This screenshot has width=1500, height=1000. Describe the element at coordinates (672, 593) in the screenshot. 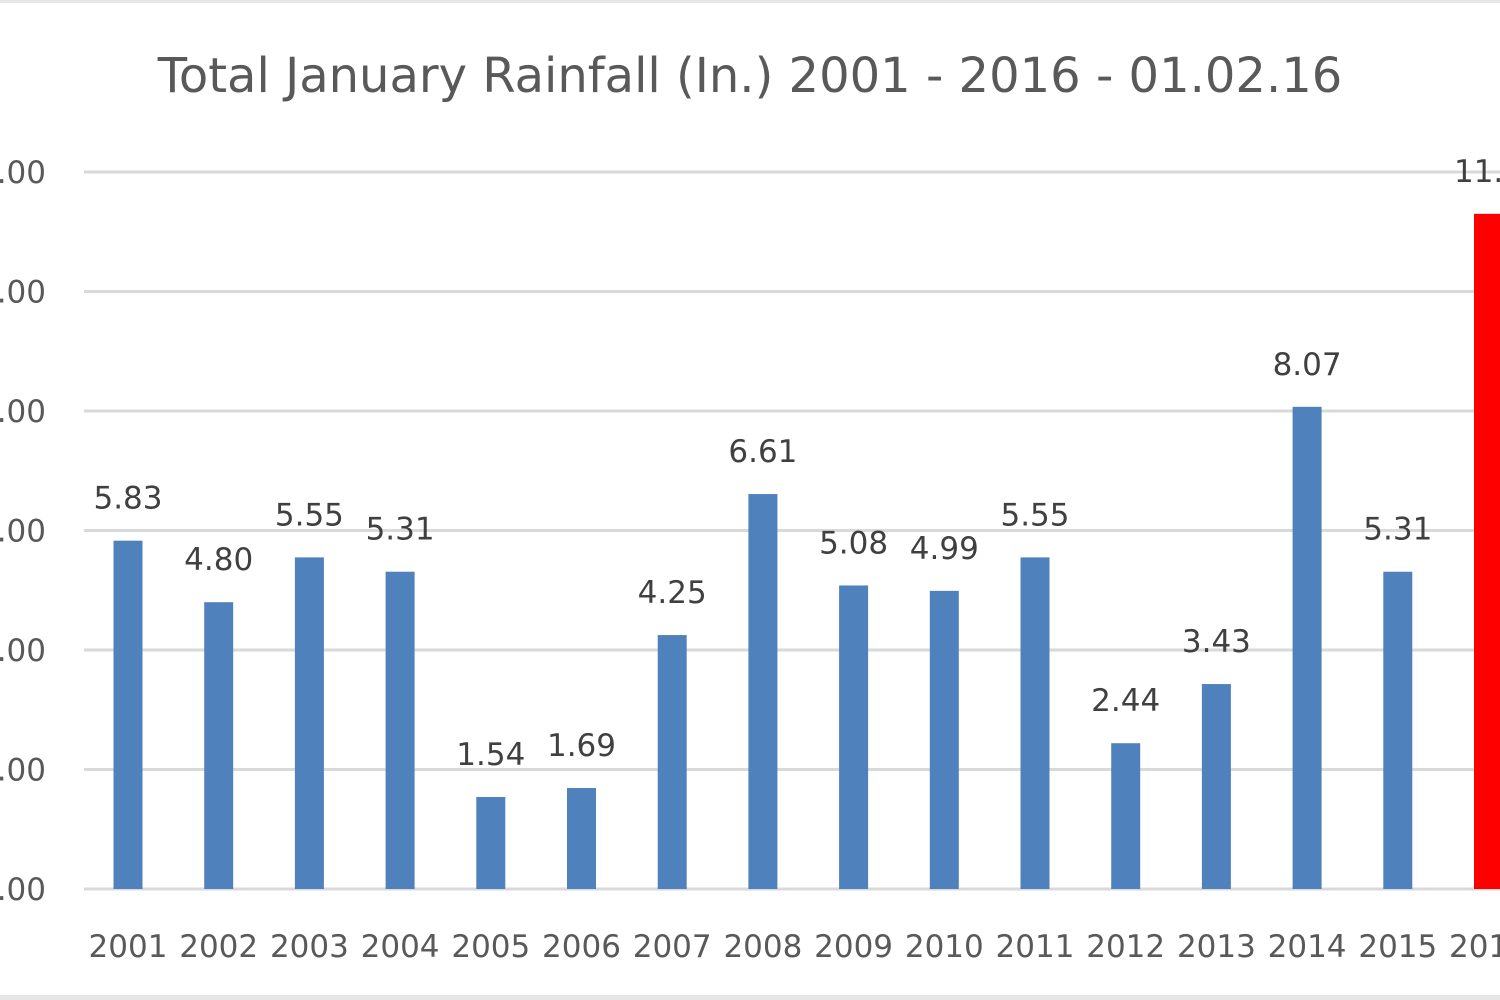

I see `data-label: 4.25` at that location.